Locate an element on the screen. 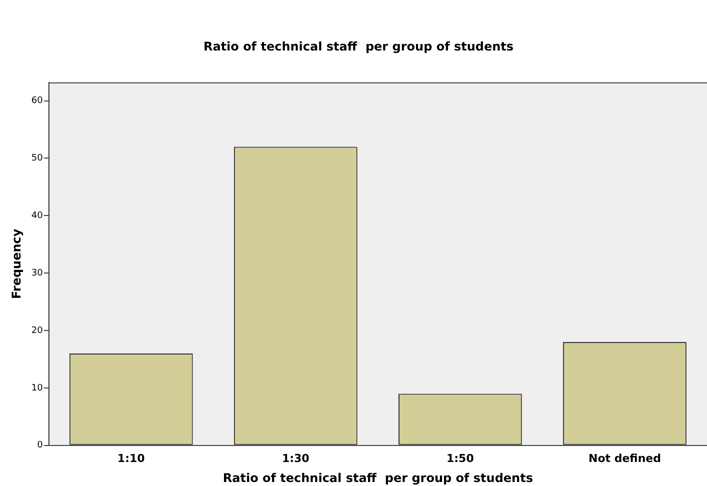  x-tick-label: 1:50 is located at coordinates (460, 458).